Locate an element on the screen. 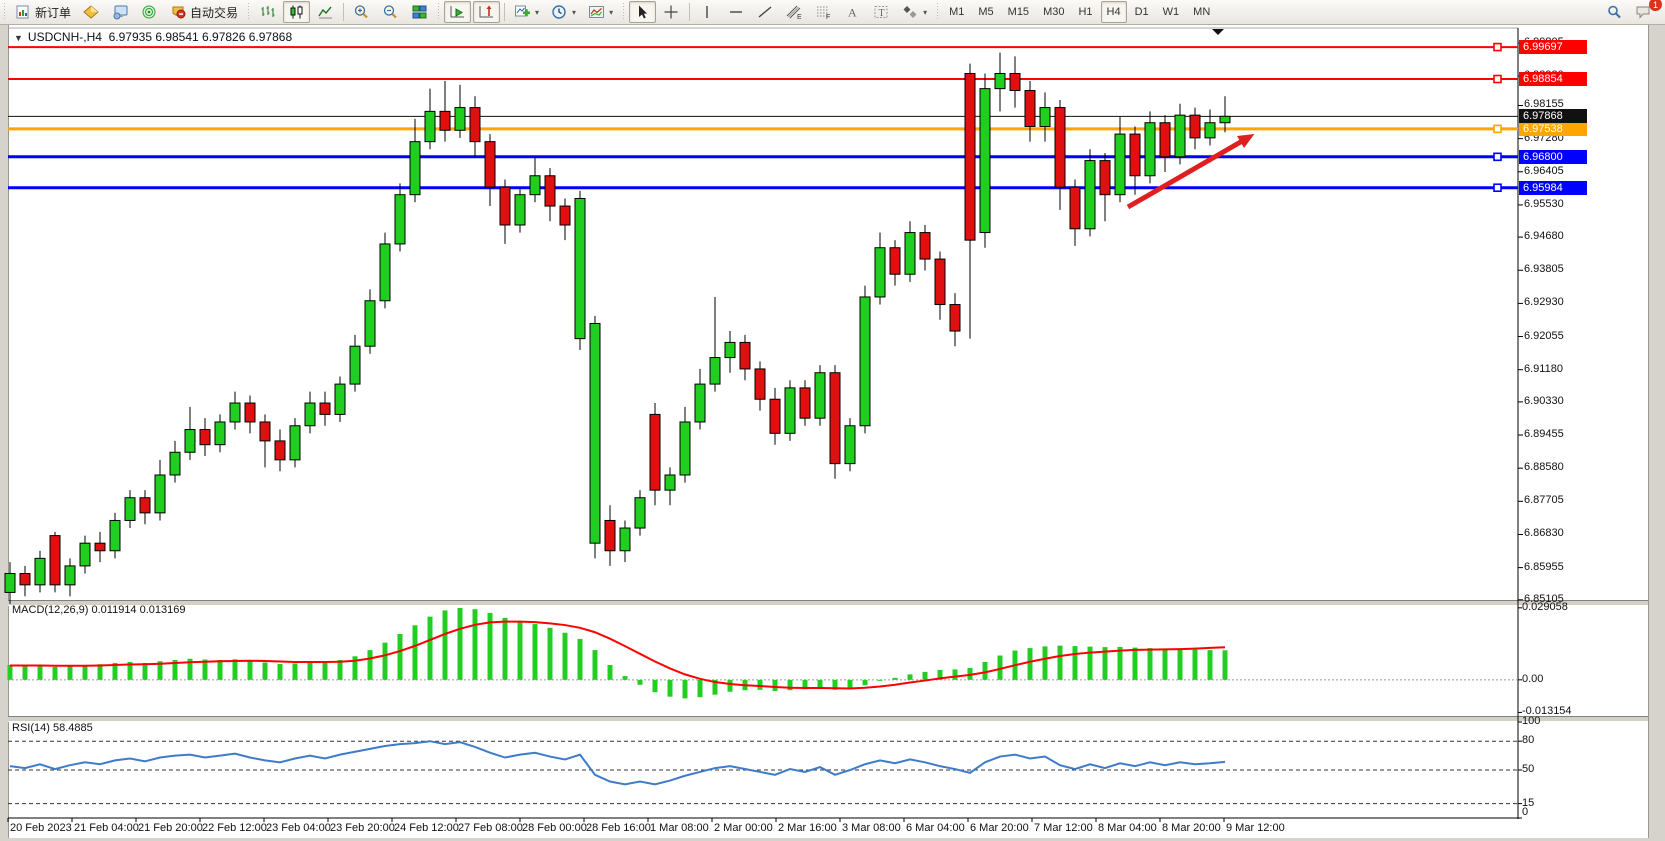 The height and width of the screenshot is (841, 1665). trendline-tool-button is located at coordinates (765, 12).